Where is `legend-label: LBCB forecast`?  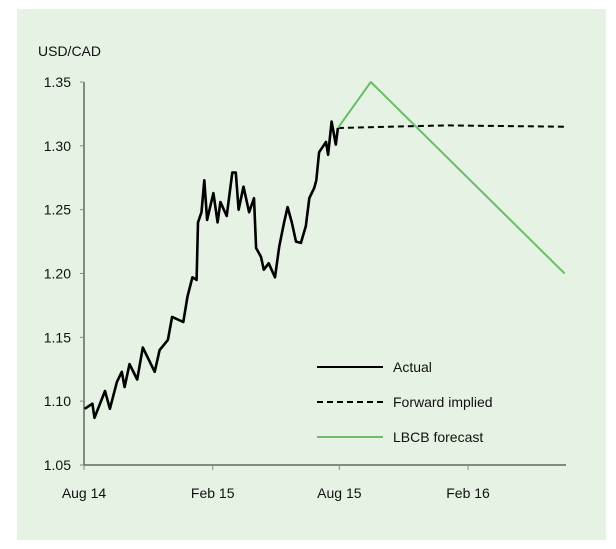 legend-label: LBCB forecast is located at coordinates (438, 437).